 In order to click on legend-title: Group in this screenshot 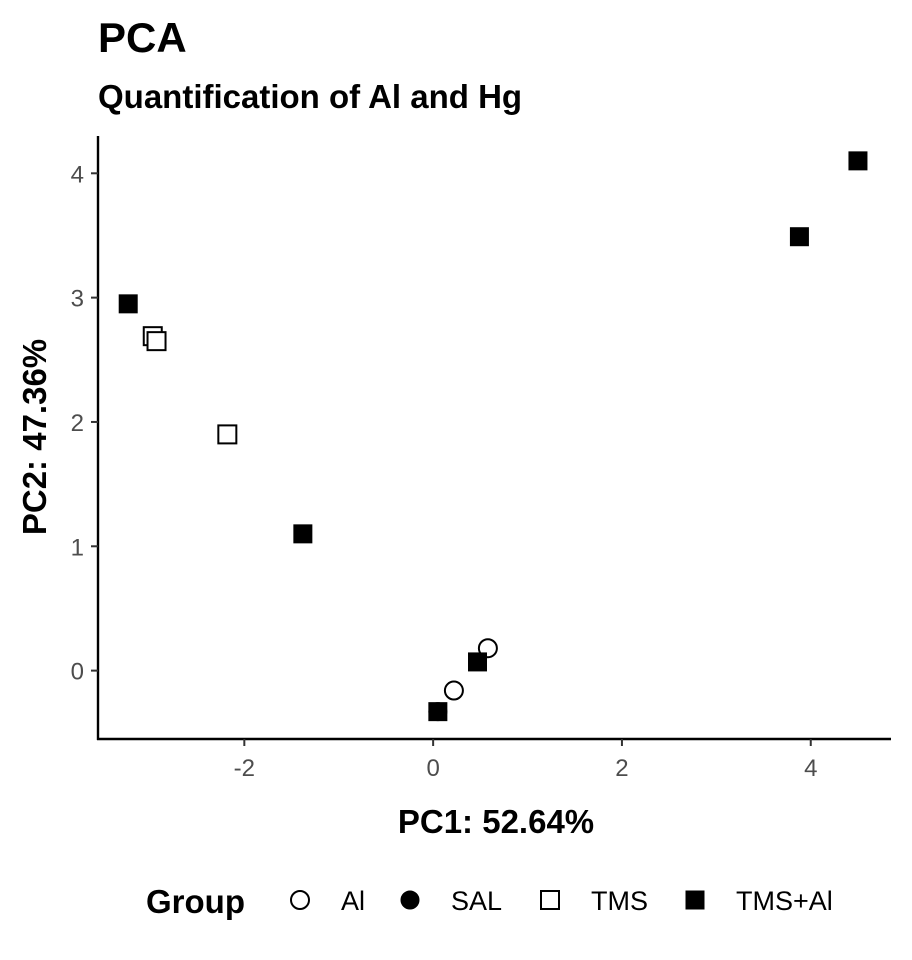, I will do `click(195, 901)`.